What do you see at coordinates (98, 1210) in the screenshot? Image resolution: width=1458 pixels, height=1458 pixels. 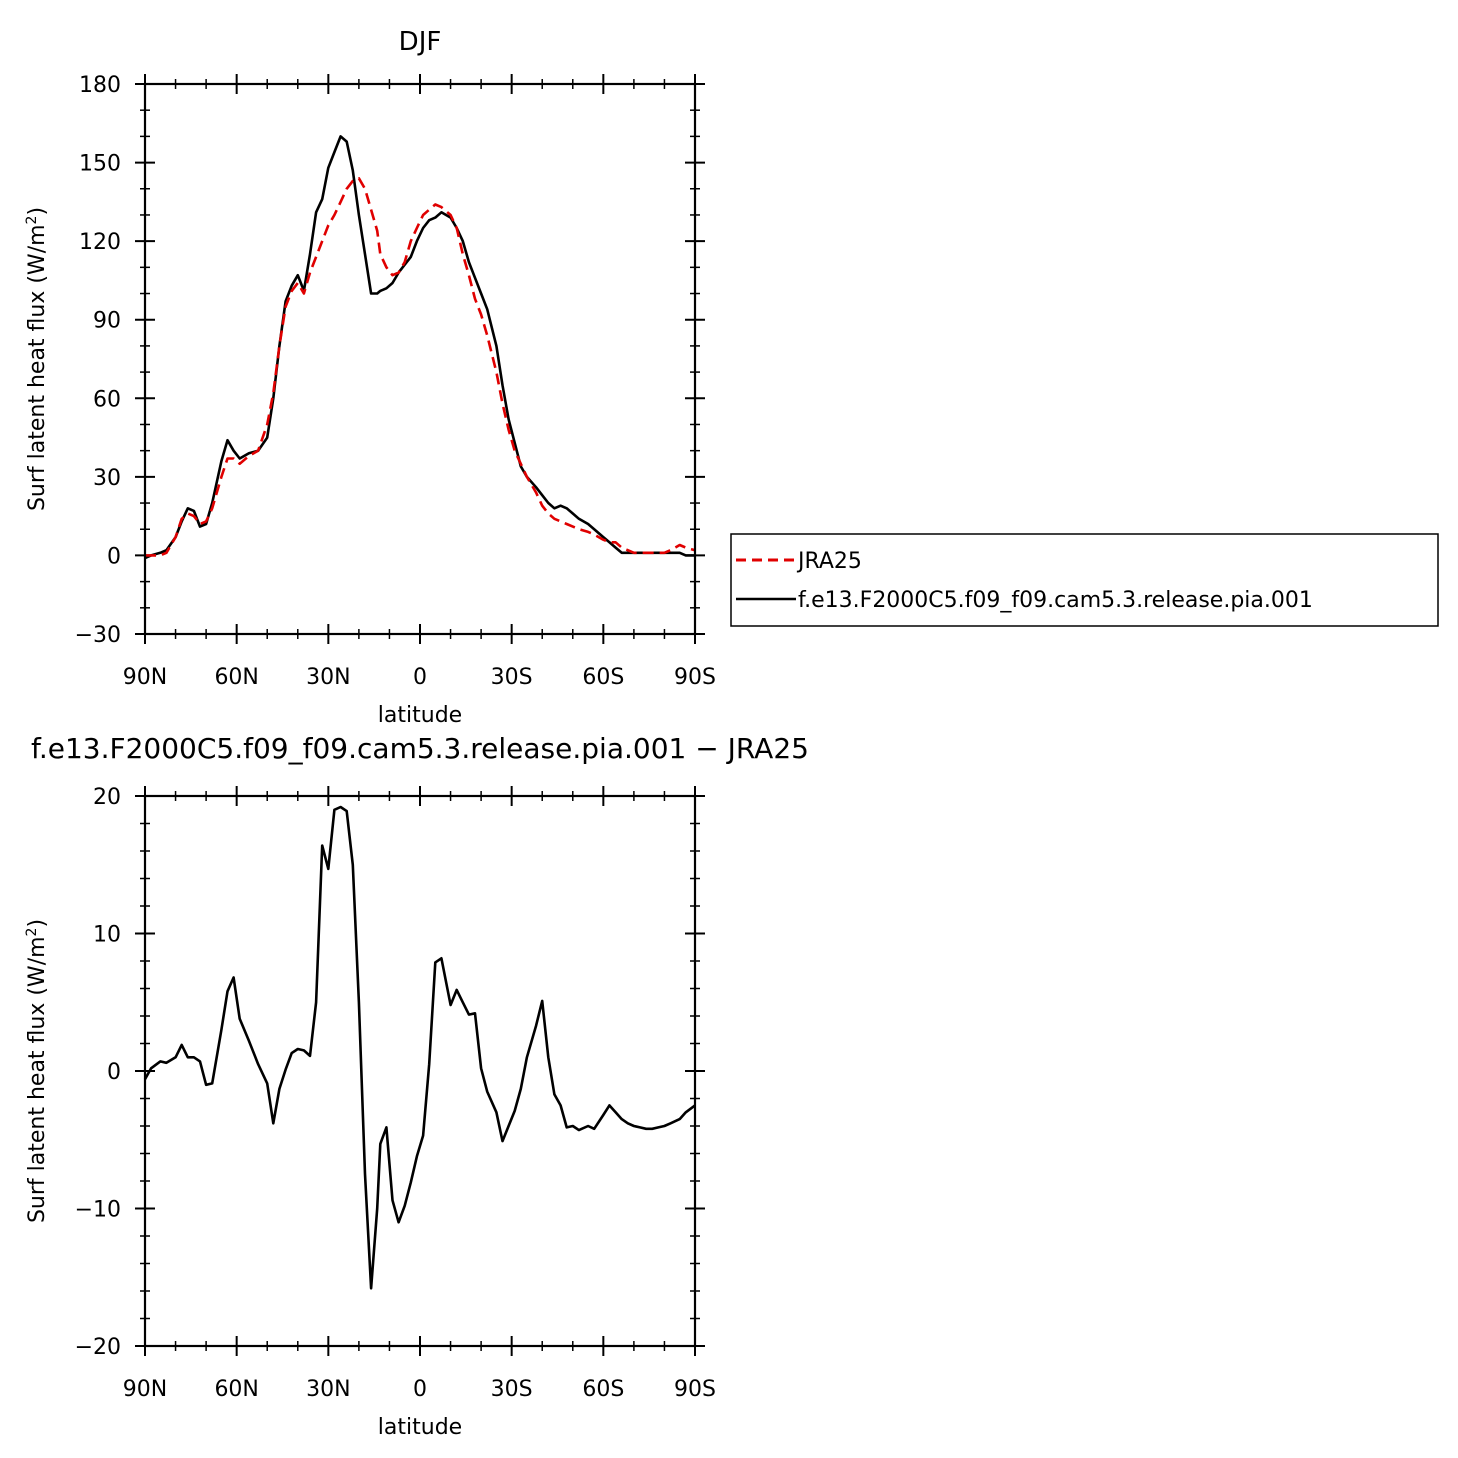 I see `bottom-y-tick-label: −10` at bounding box center [98, 1210].